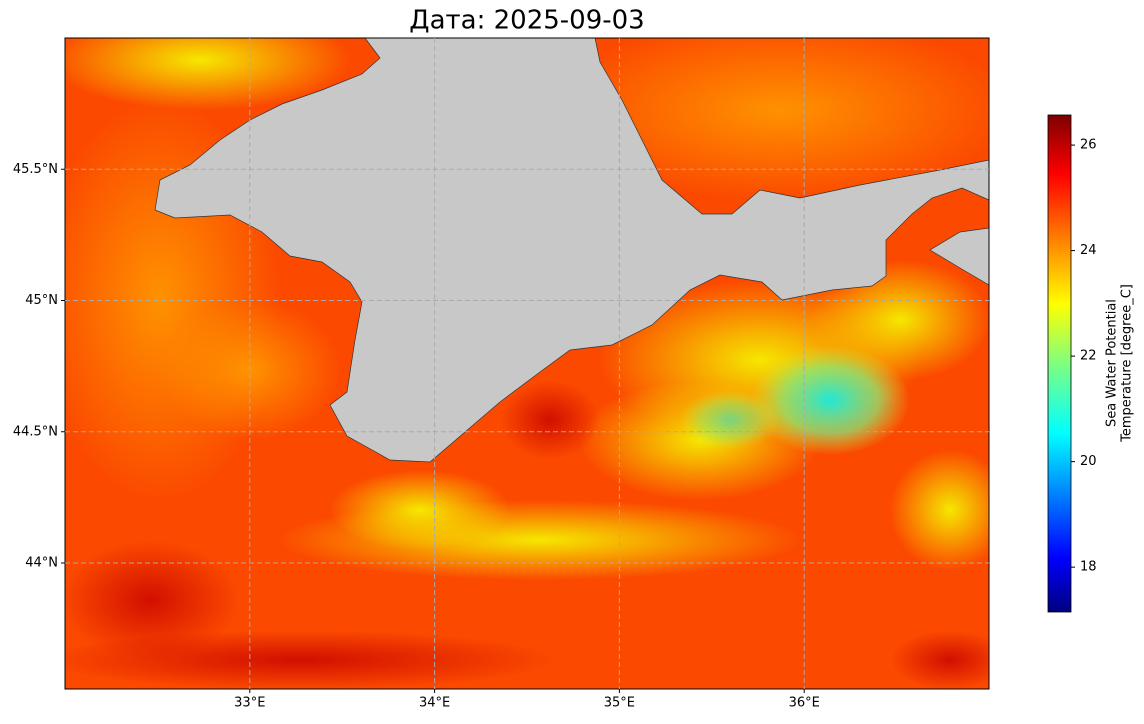  What do you see at coordinates (1112, 363) in the screenshot?
I see `colorbar-label: Sea Water Potential` at bounding box center [1112, 363].